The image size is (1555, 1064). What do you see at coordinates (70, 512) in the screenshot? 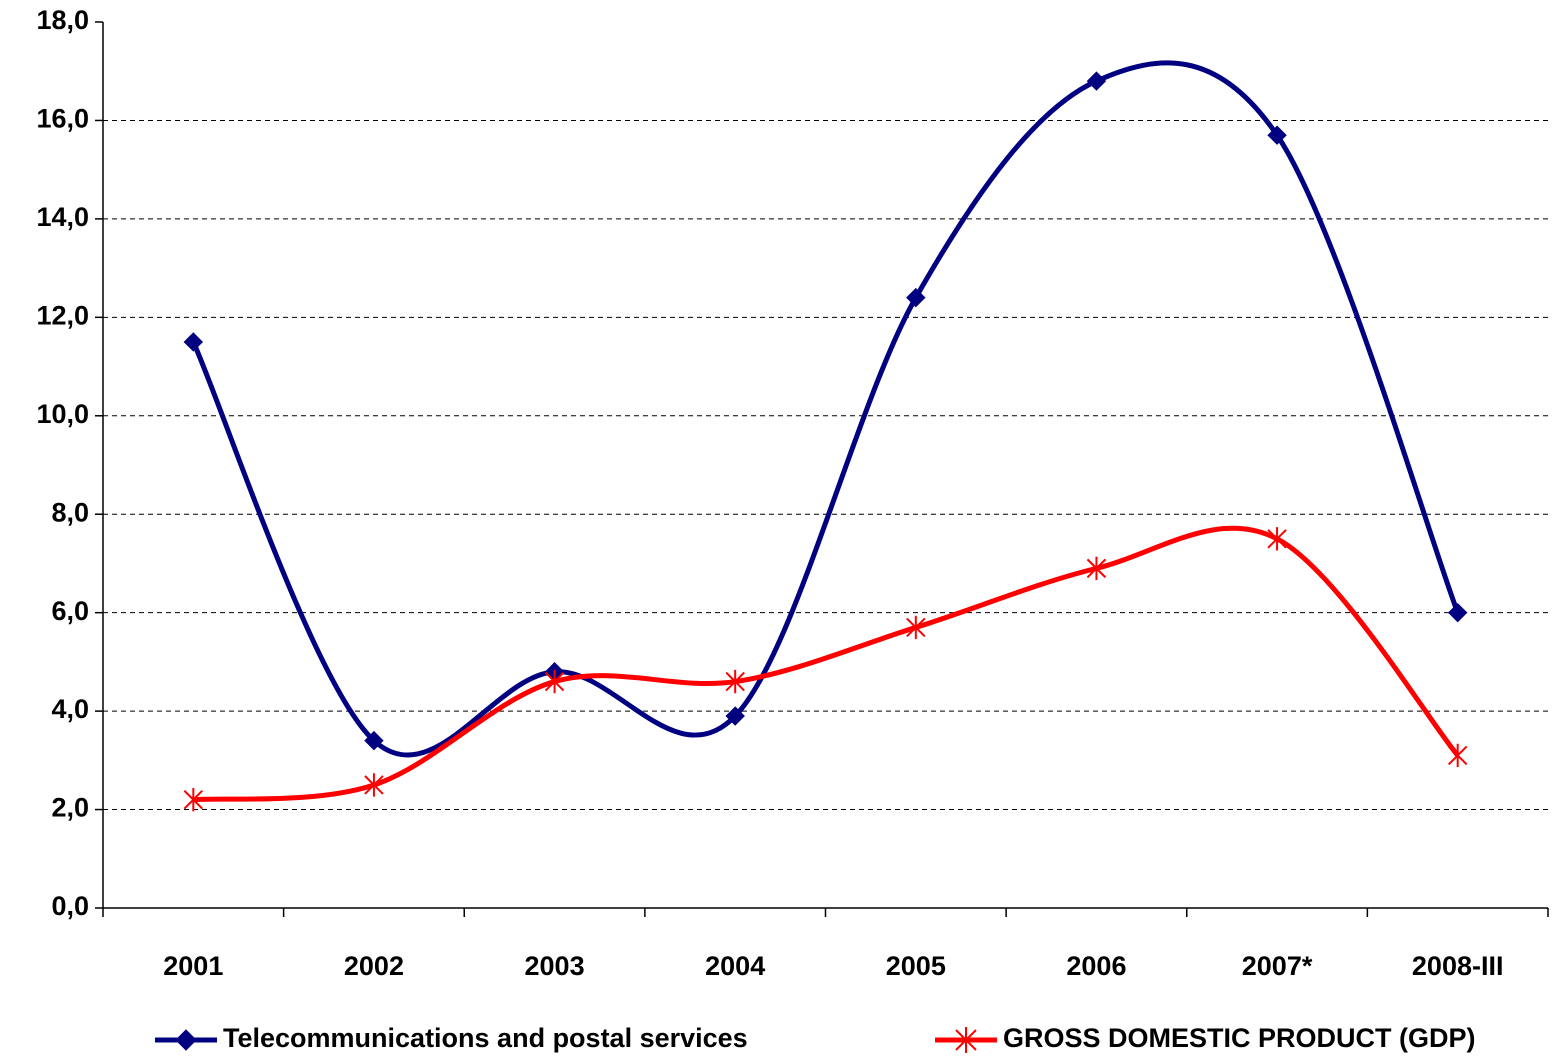
I see `y-tick-label: 8,0` at bounding box center [70, 512].